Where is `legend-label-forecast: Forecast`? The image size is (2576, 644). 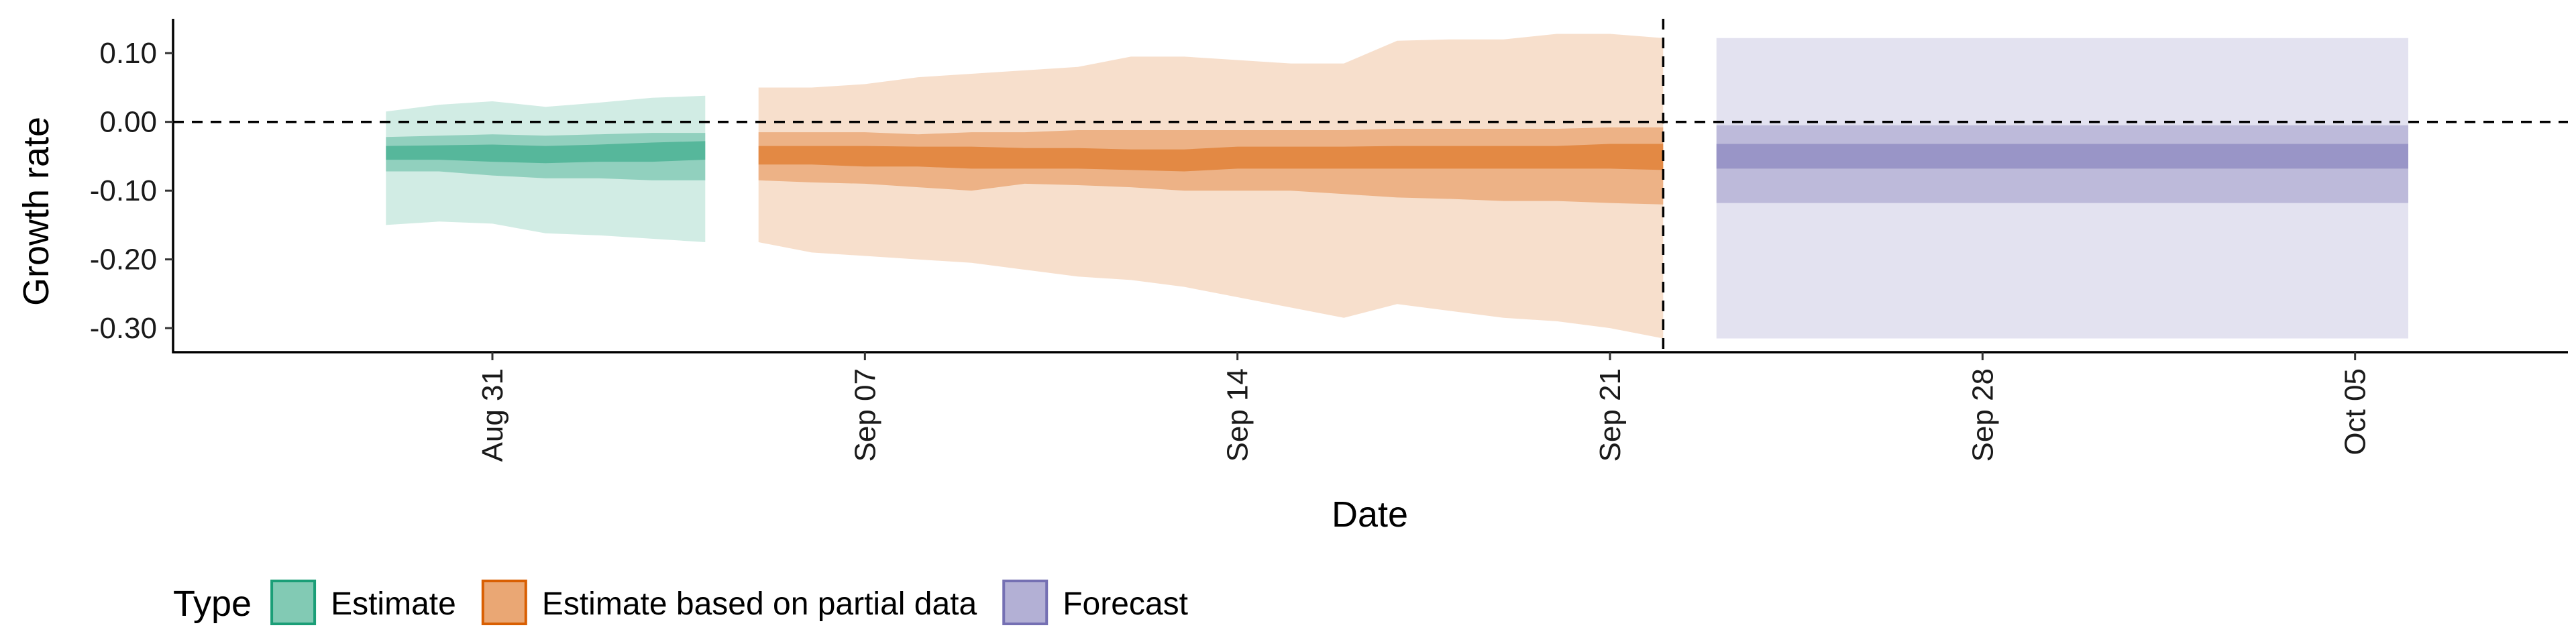
legend-label-forecast: Forecast is located at coordinates (1125, 604).